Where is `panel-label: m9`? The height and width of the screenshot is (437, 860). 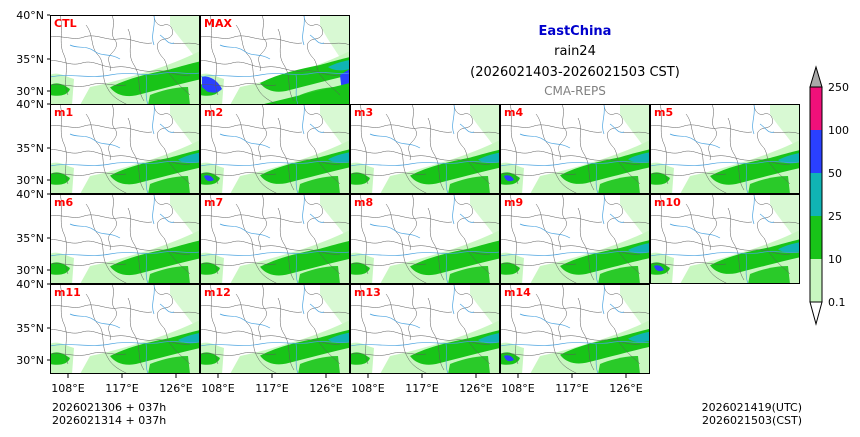 panel-label: m9 is located at coordinates (513, 202).